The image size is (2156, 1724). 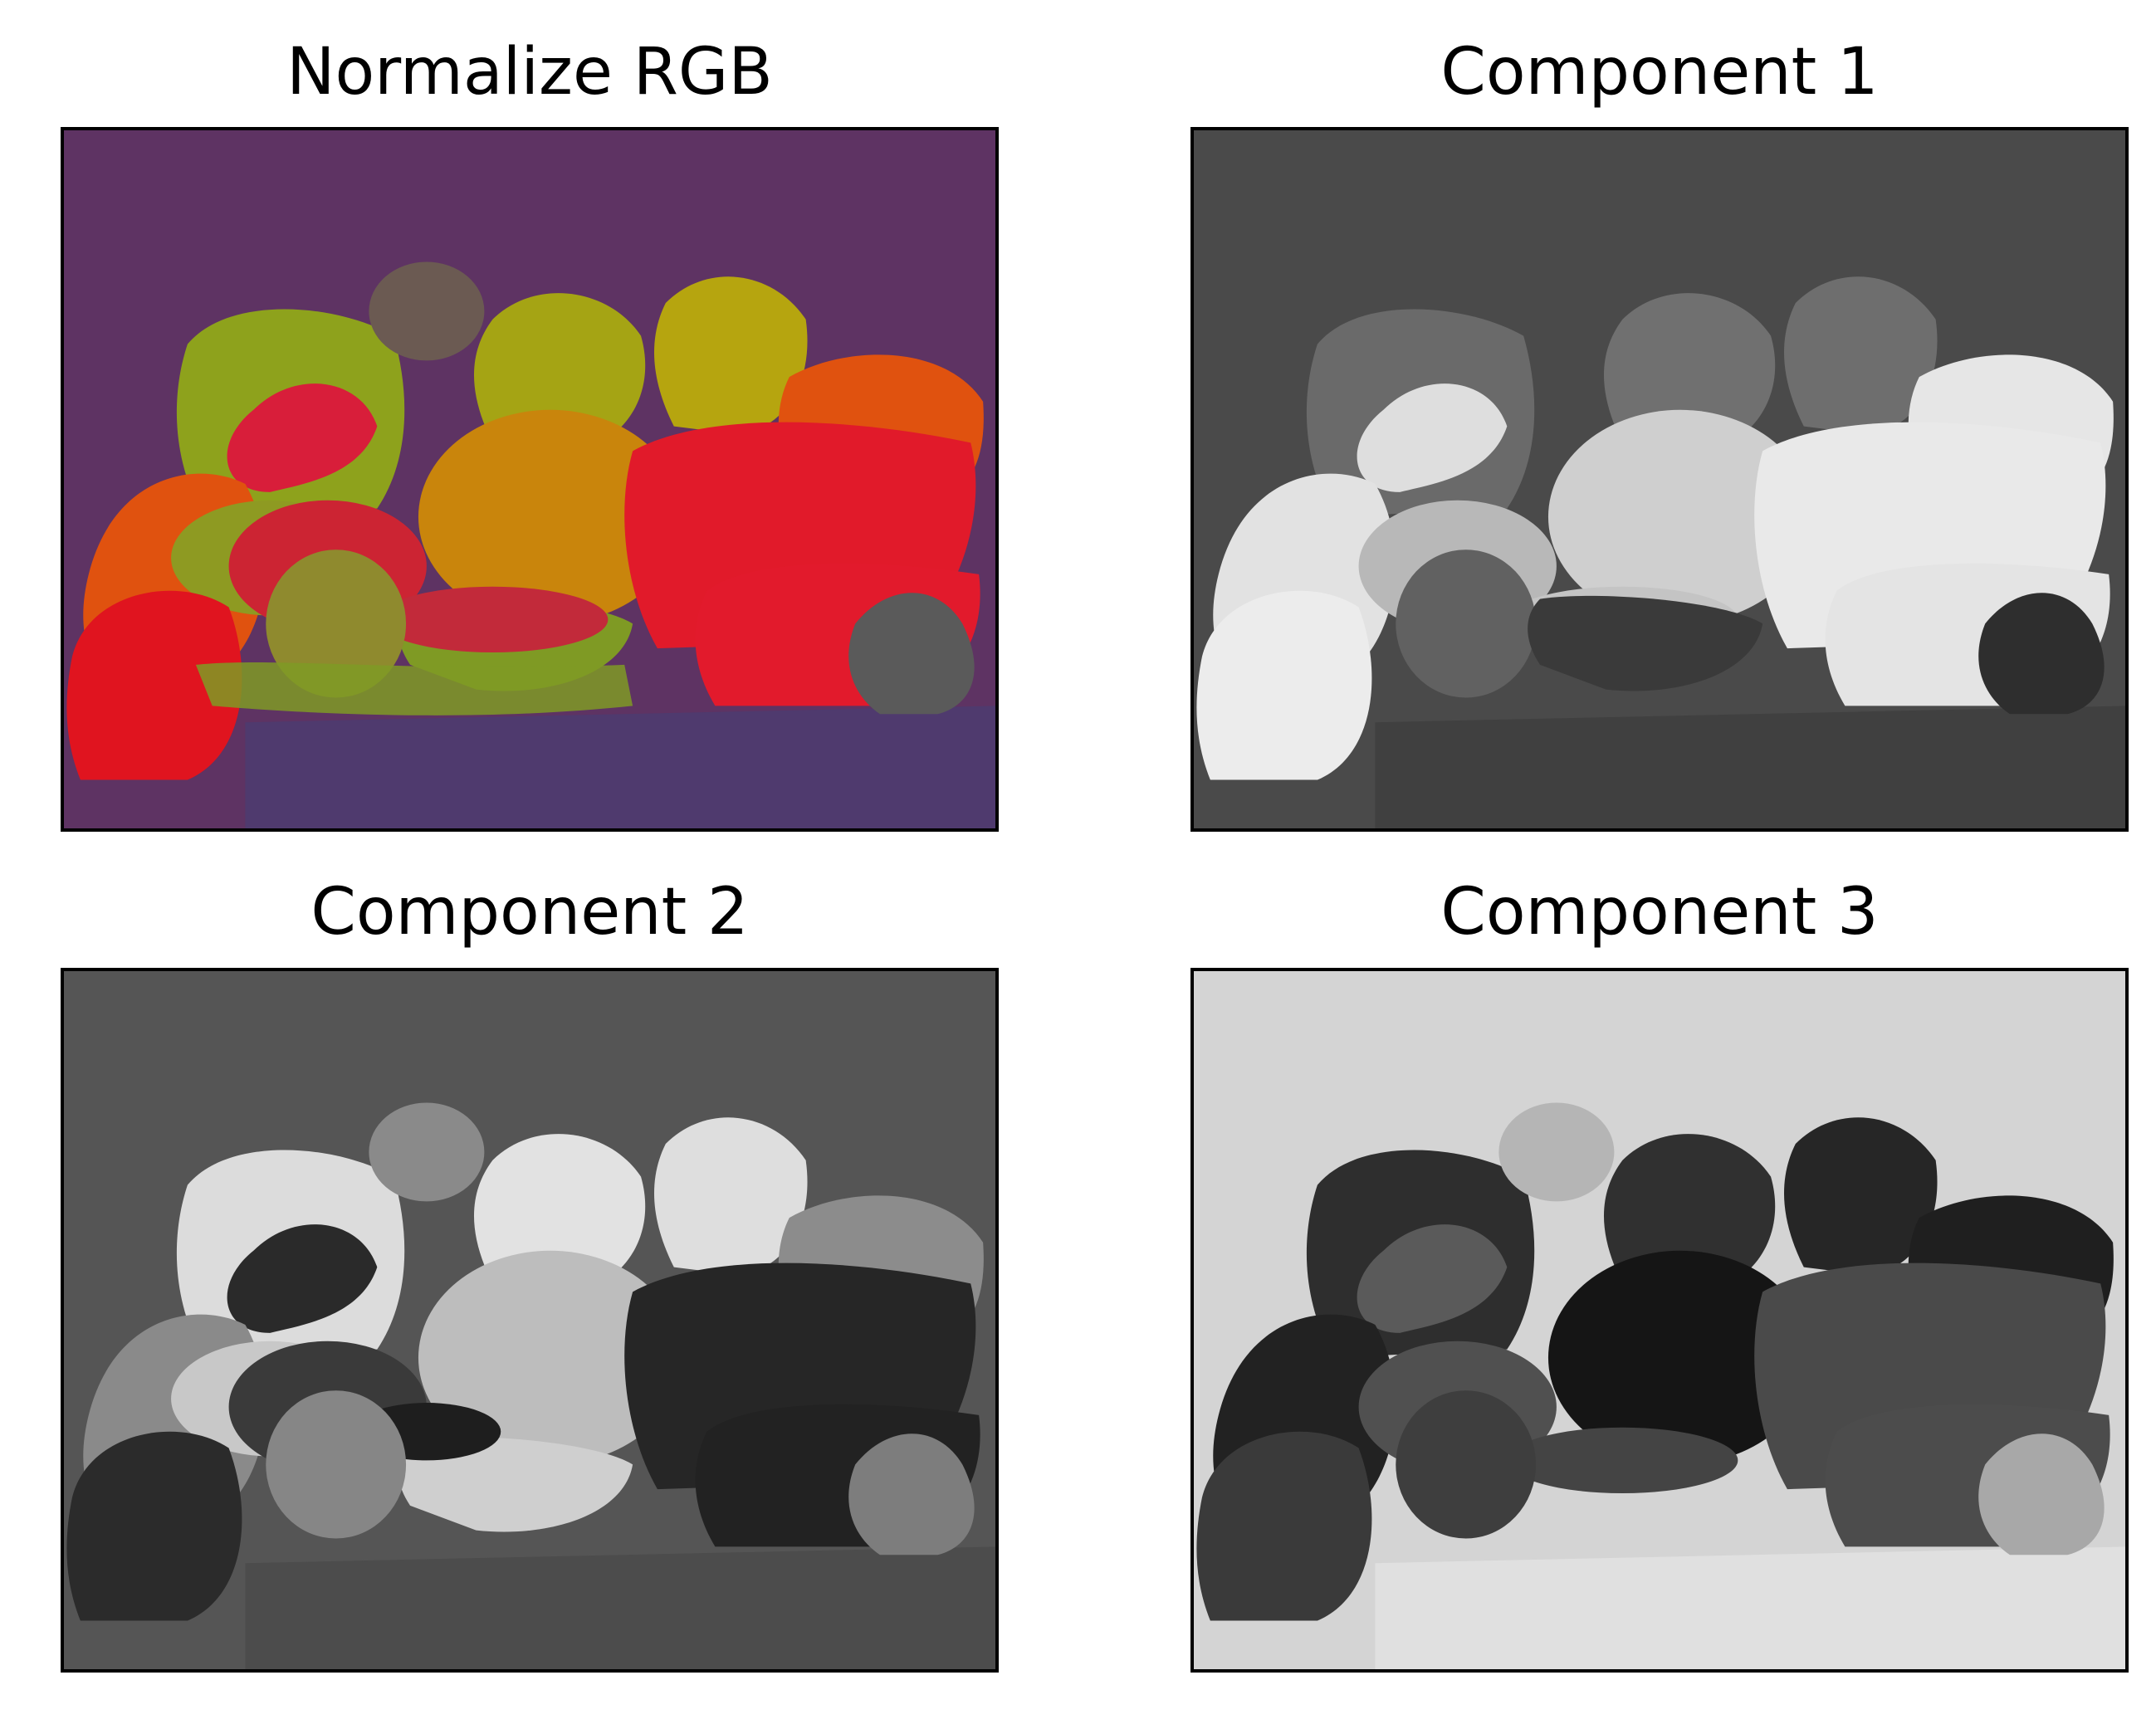 What do you see at coordinates (1660, 72) in the screenshot?
I see `panel-title-component-1: Component 1` at bounding box center [1660, 72].